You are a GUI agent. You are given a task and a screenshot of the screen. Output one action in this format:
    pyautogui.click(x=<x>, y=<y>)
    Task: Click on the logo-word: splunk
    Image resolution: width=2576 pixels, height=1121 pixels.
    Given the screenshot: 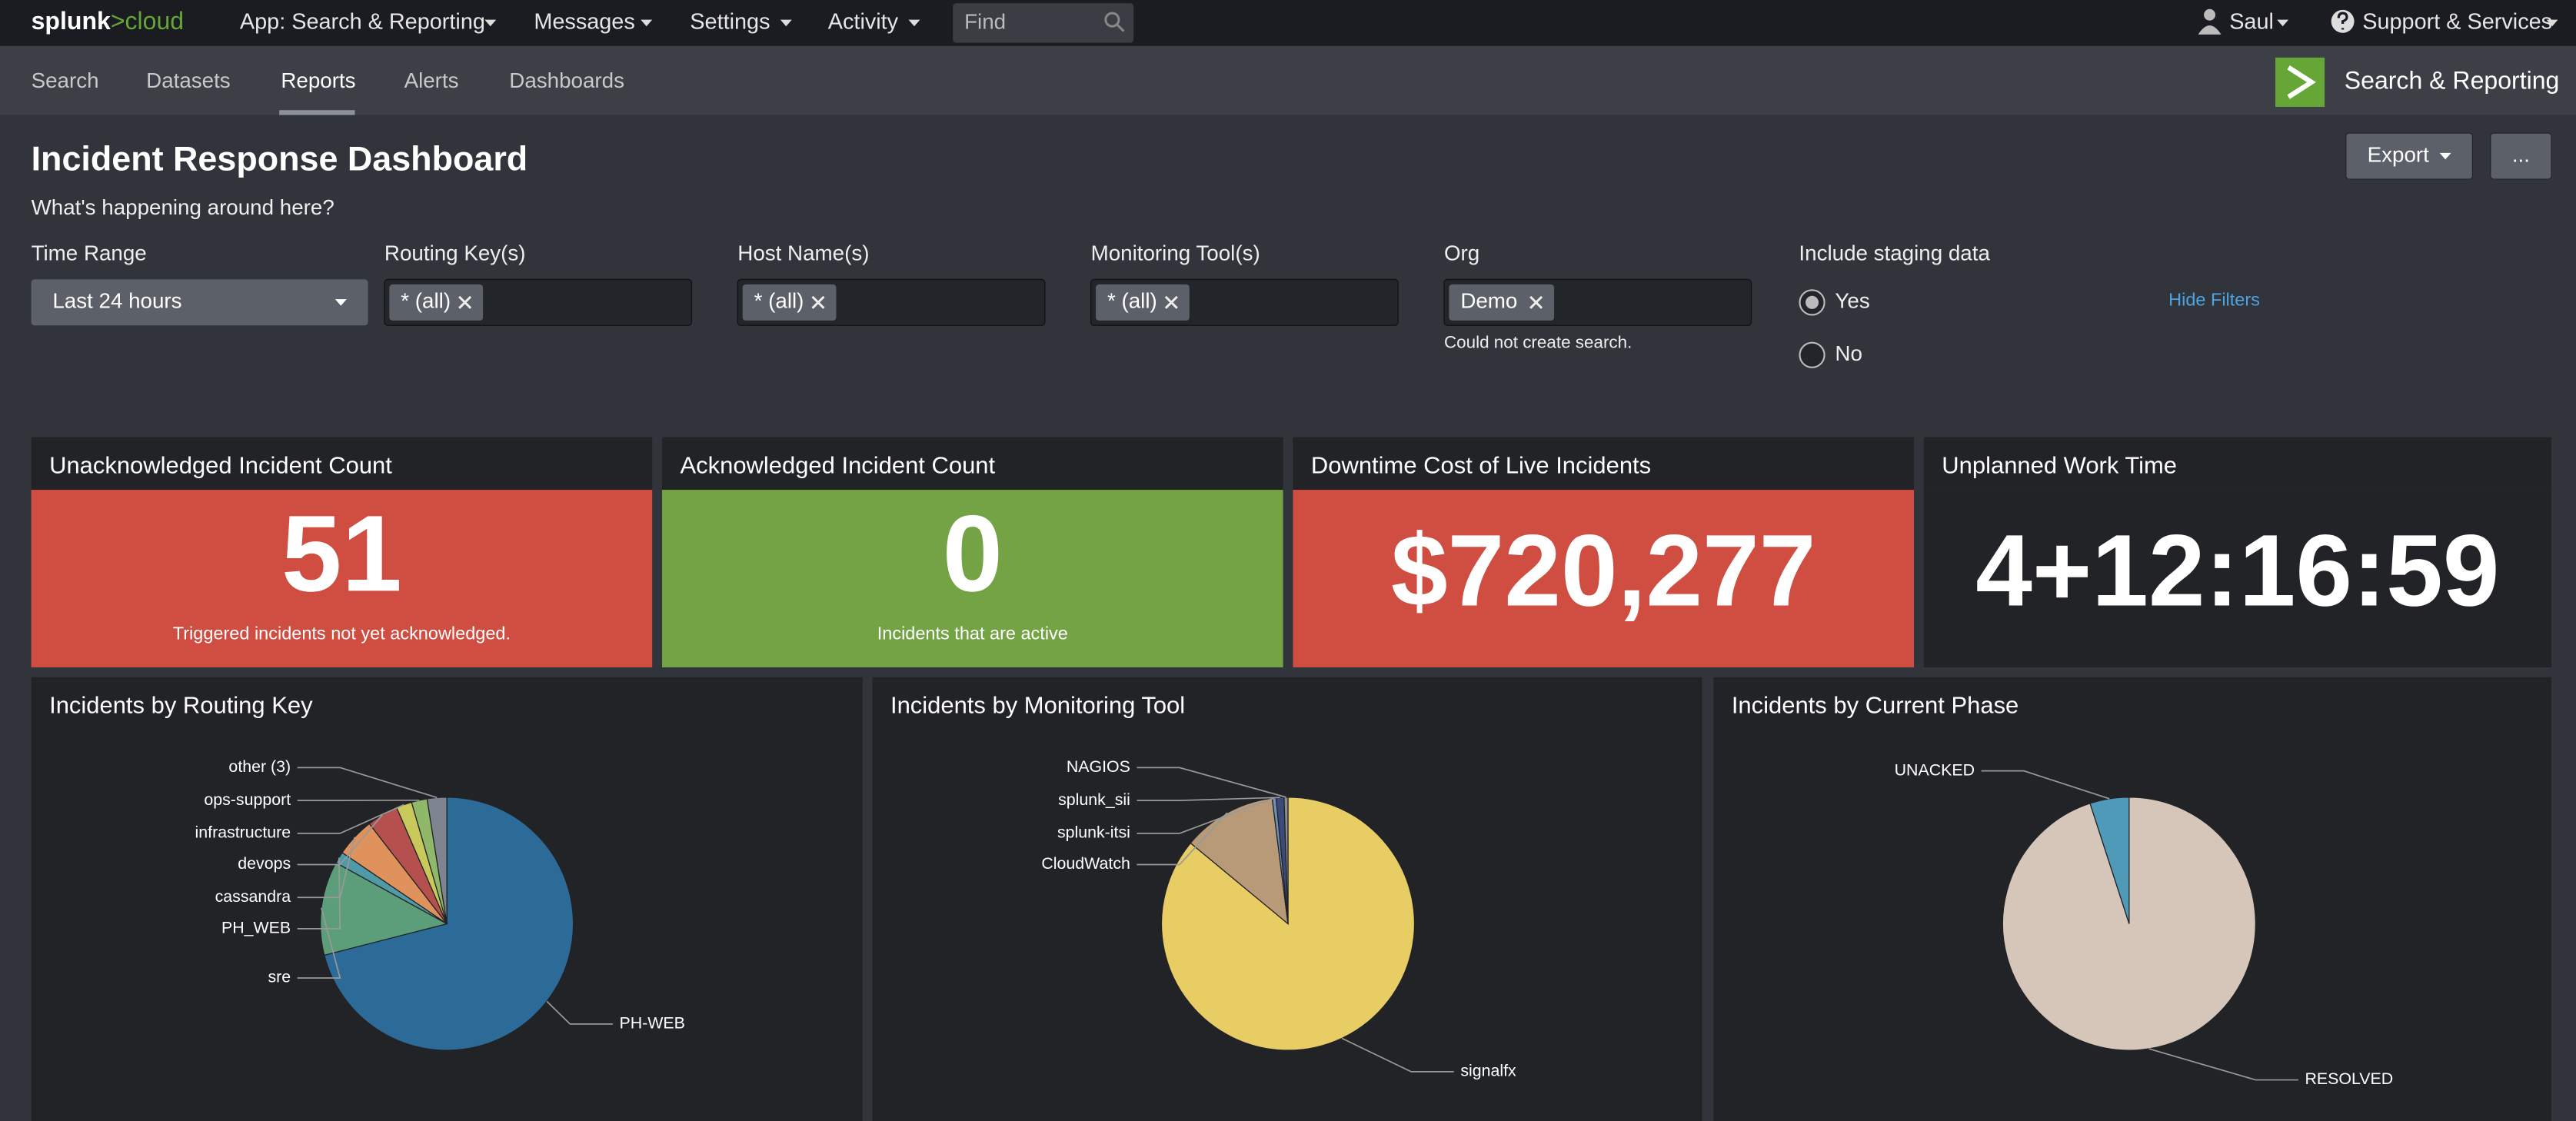 What is the action you would take?
    pyautogui.click(x=72, y=21)
    